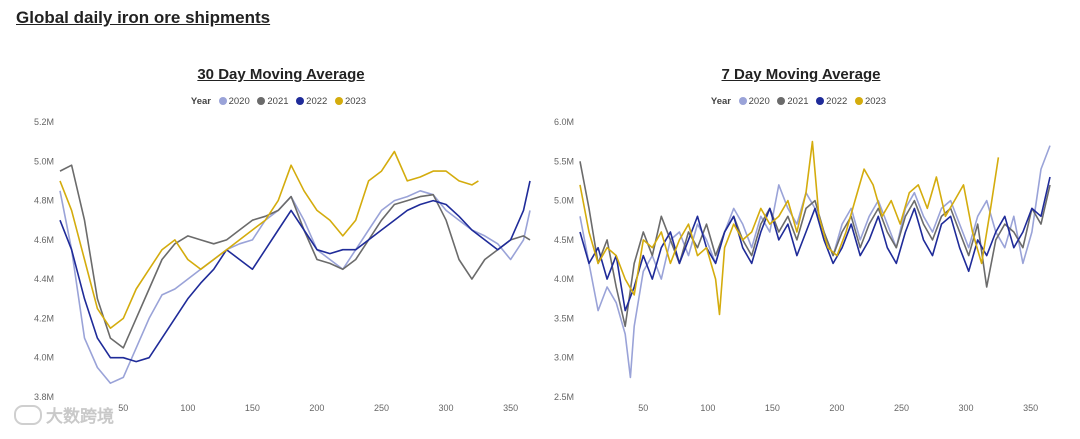 This screenshot has height=439, width=1080. I want to click on watermark: 大数跨境, so click(64, 414).